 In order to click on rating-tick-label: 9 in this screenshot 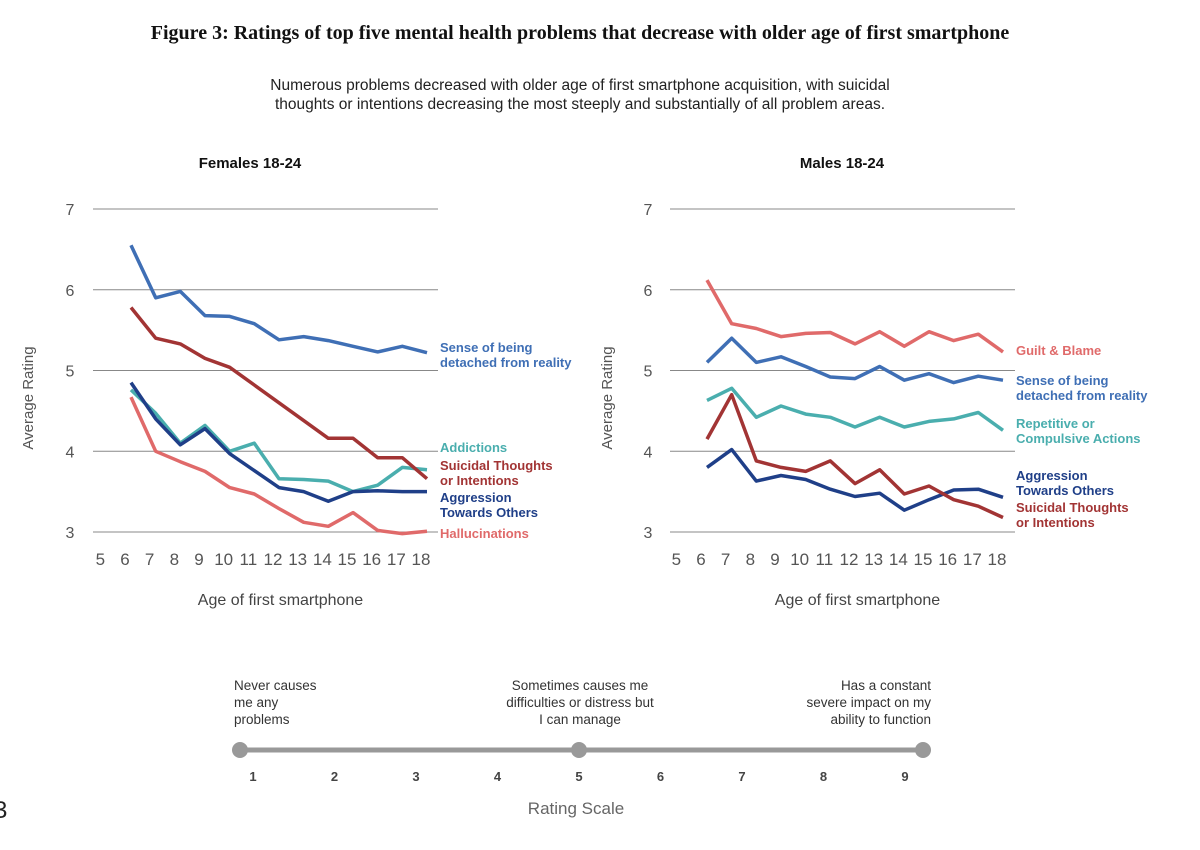, I will do `click(904, 776)`.